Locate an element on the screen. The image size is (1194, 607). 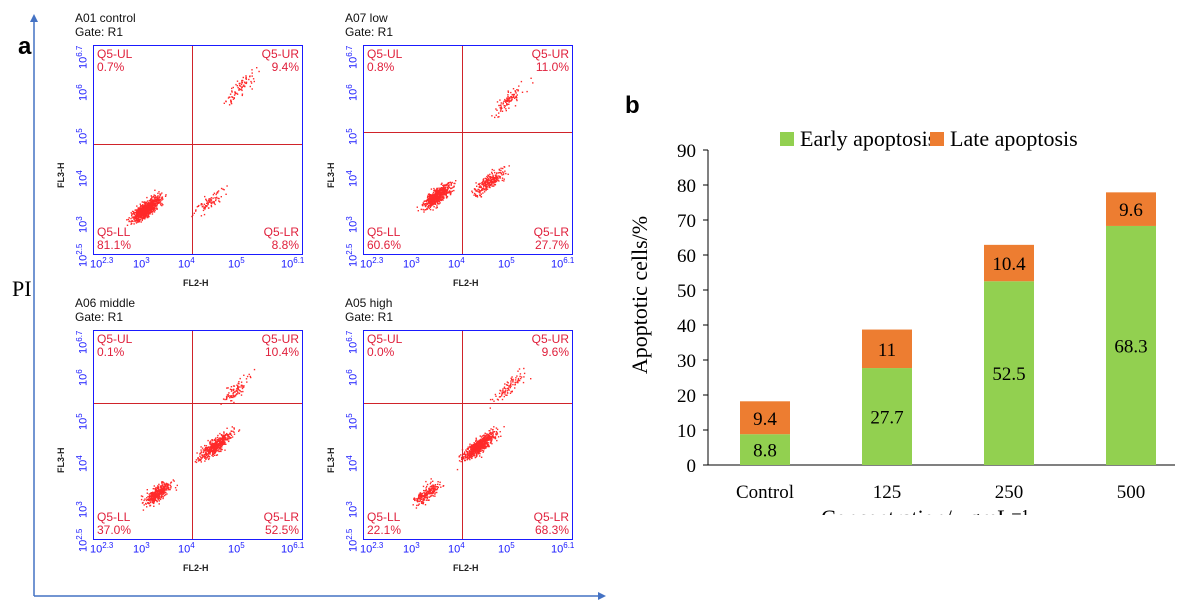
pi-axis-label: PI is located at coordinates (22, 288).